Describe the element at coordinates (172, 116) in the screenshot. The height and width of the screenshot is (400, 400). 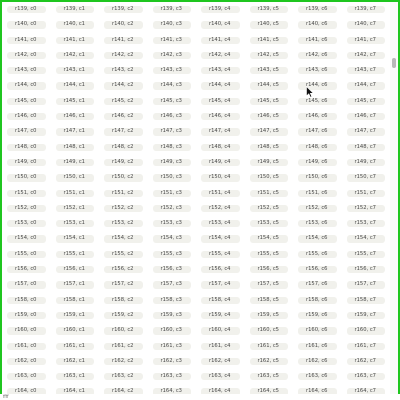
I see `grid-cell: r146, c3` at that location.